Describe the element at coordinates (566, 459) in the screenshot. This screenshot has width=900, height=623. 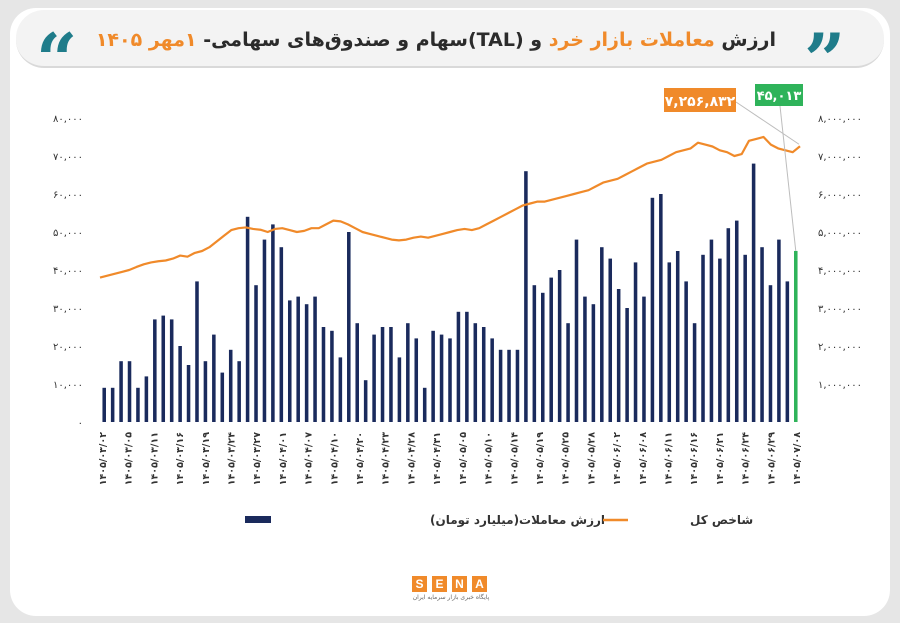
I see `x-tick-label: ۱۴۰۵/۰۵/۲۵` at that location.